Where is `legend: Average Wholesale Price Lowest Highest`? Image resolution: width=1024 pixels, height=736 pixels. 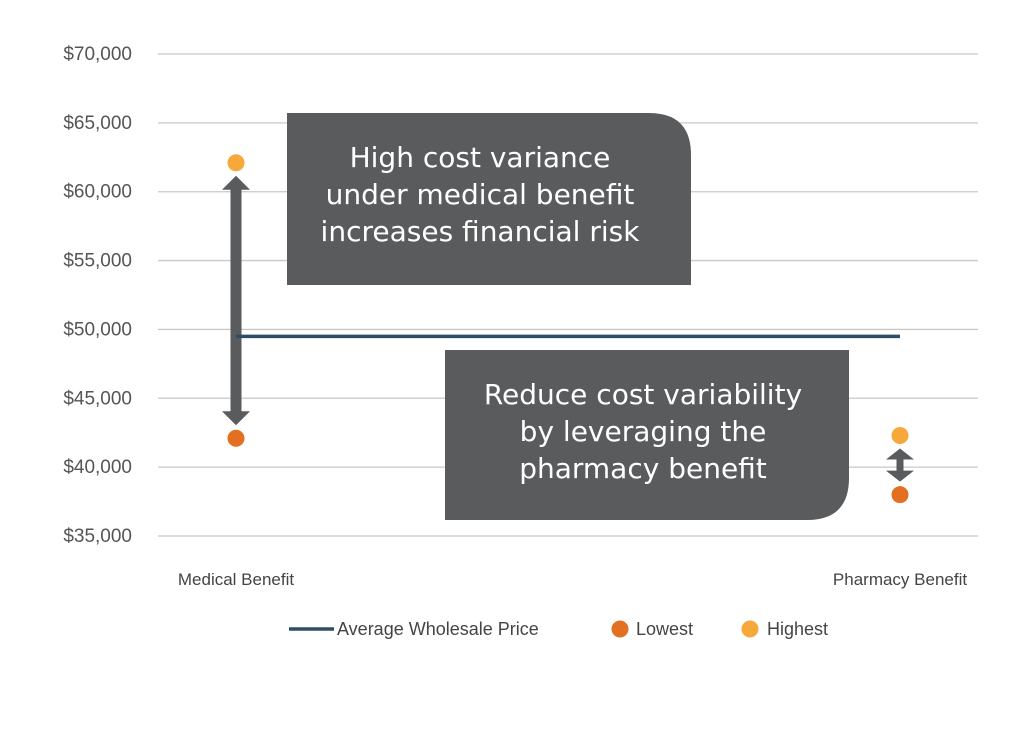
legend: Average Wholesale Price Lowest Highest is located at coordinates (558, 629).